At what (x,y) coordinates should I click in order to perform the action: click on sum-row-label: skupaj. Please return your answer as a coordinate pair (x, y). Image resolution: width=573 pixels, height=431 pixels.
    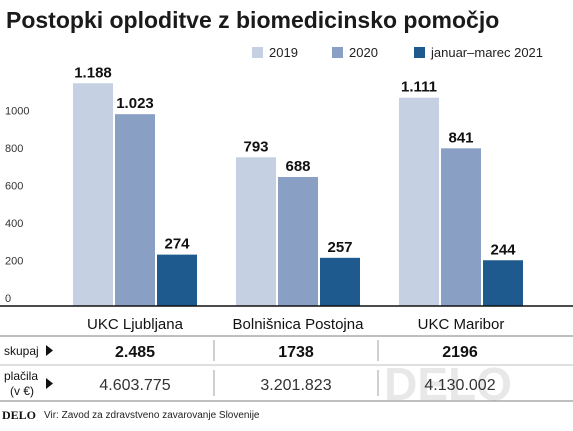
    Looking at the image, I should click on (21, 351).